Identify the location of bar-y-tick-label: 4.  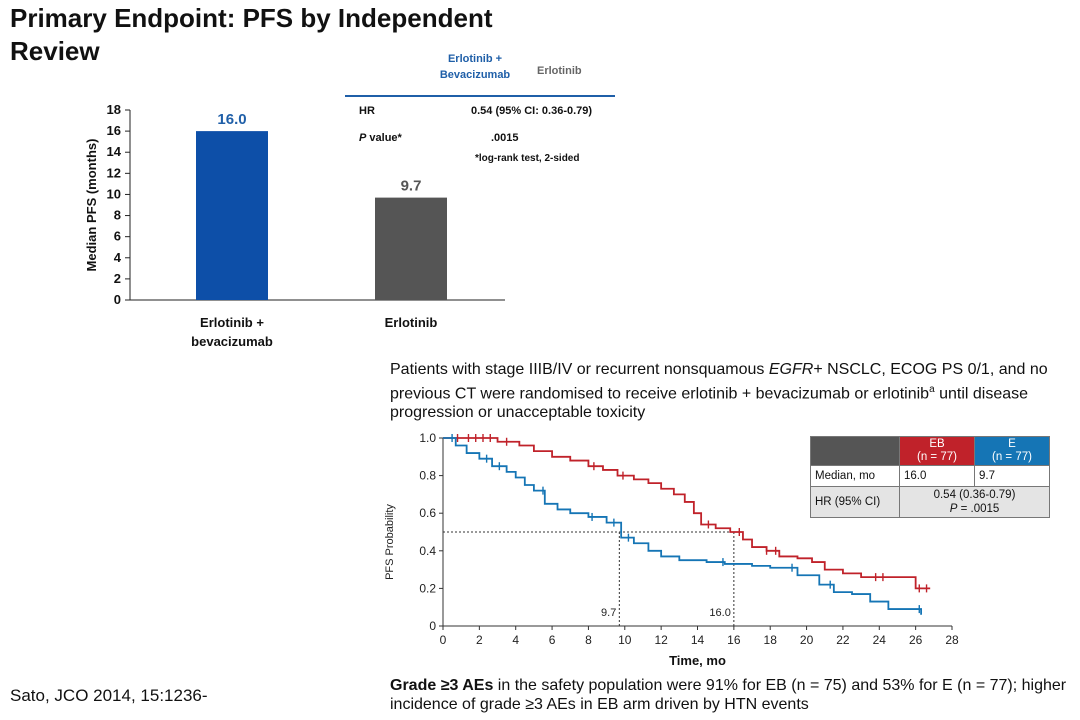
(118, 257).